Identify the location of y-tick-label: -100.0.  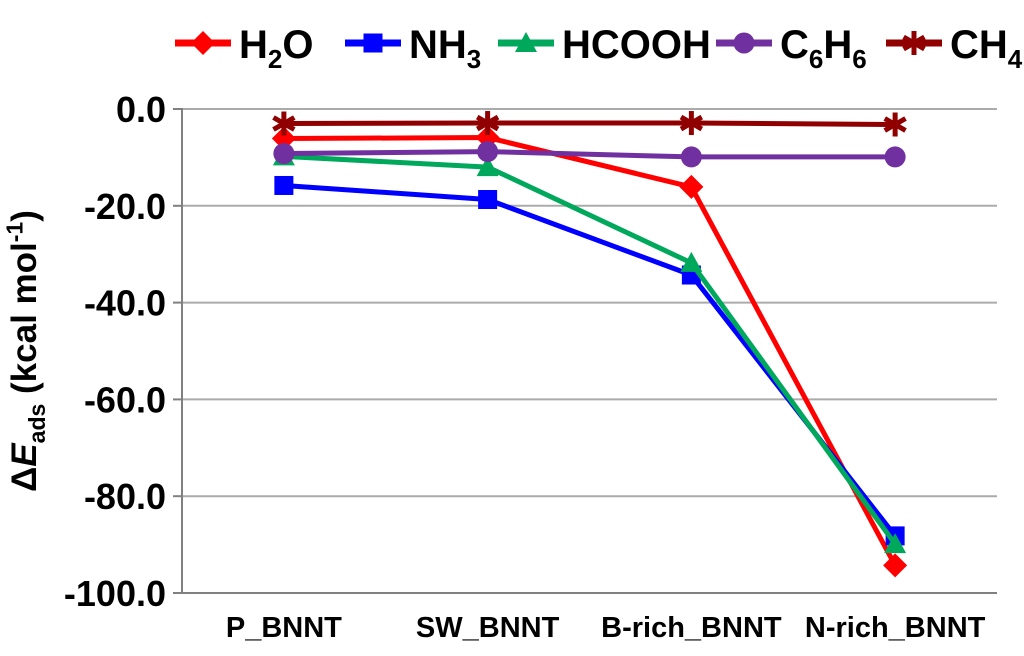
(115, 593).